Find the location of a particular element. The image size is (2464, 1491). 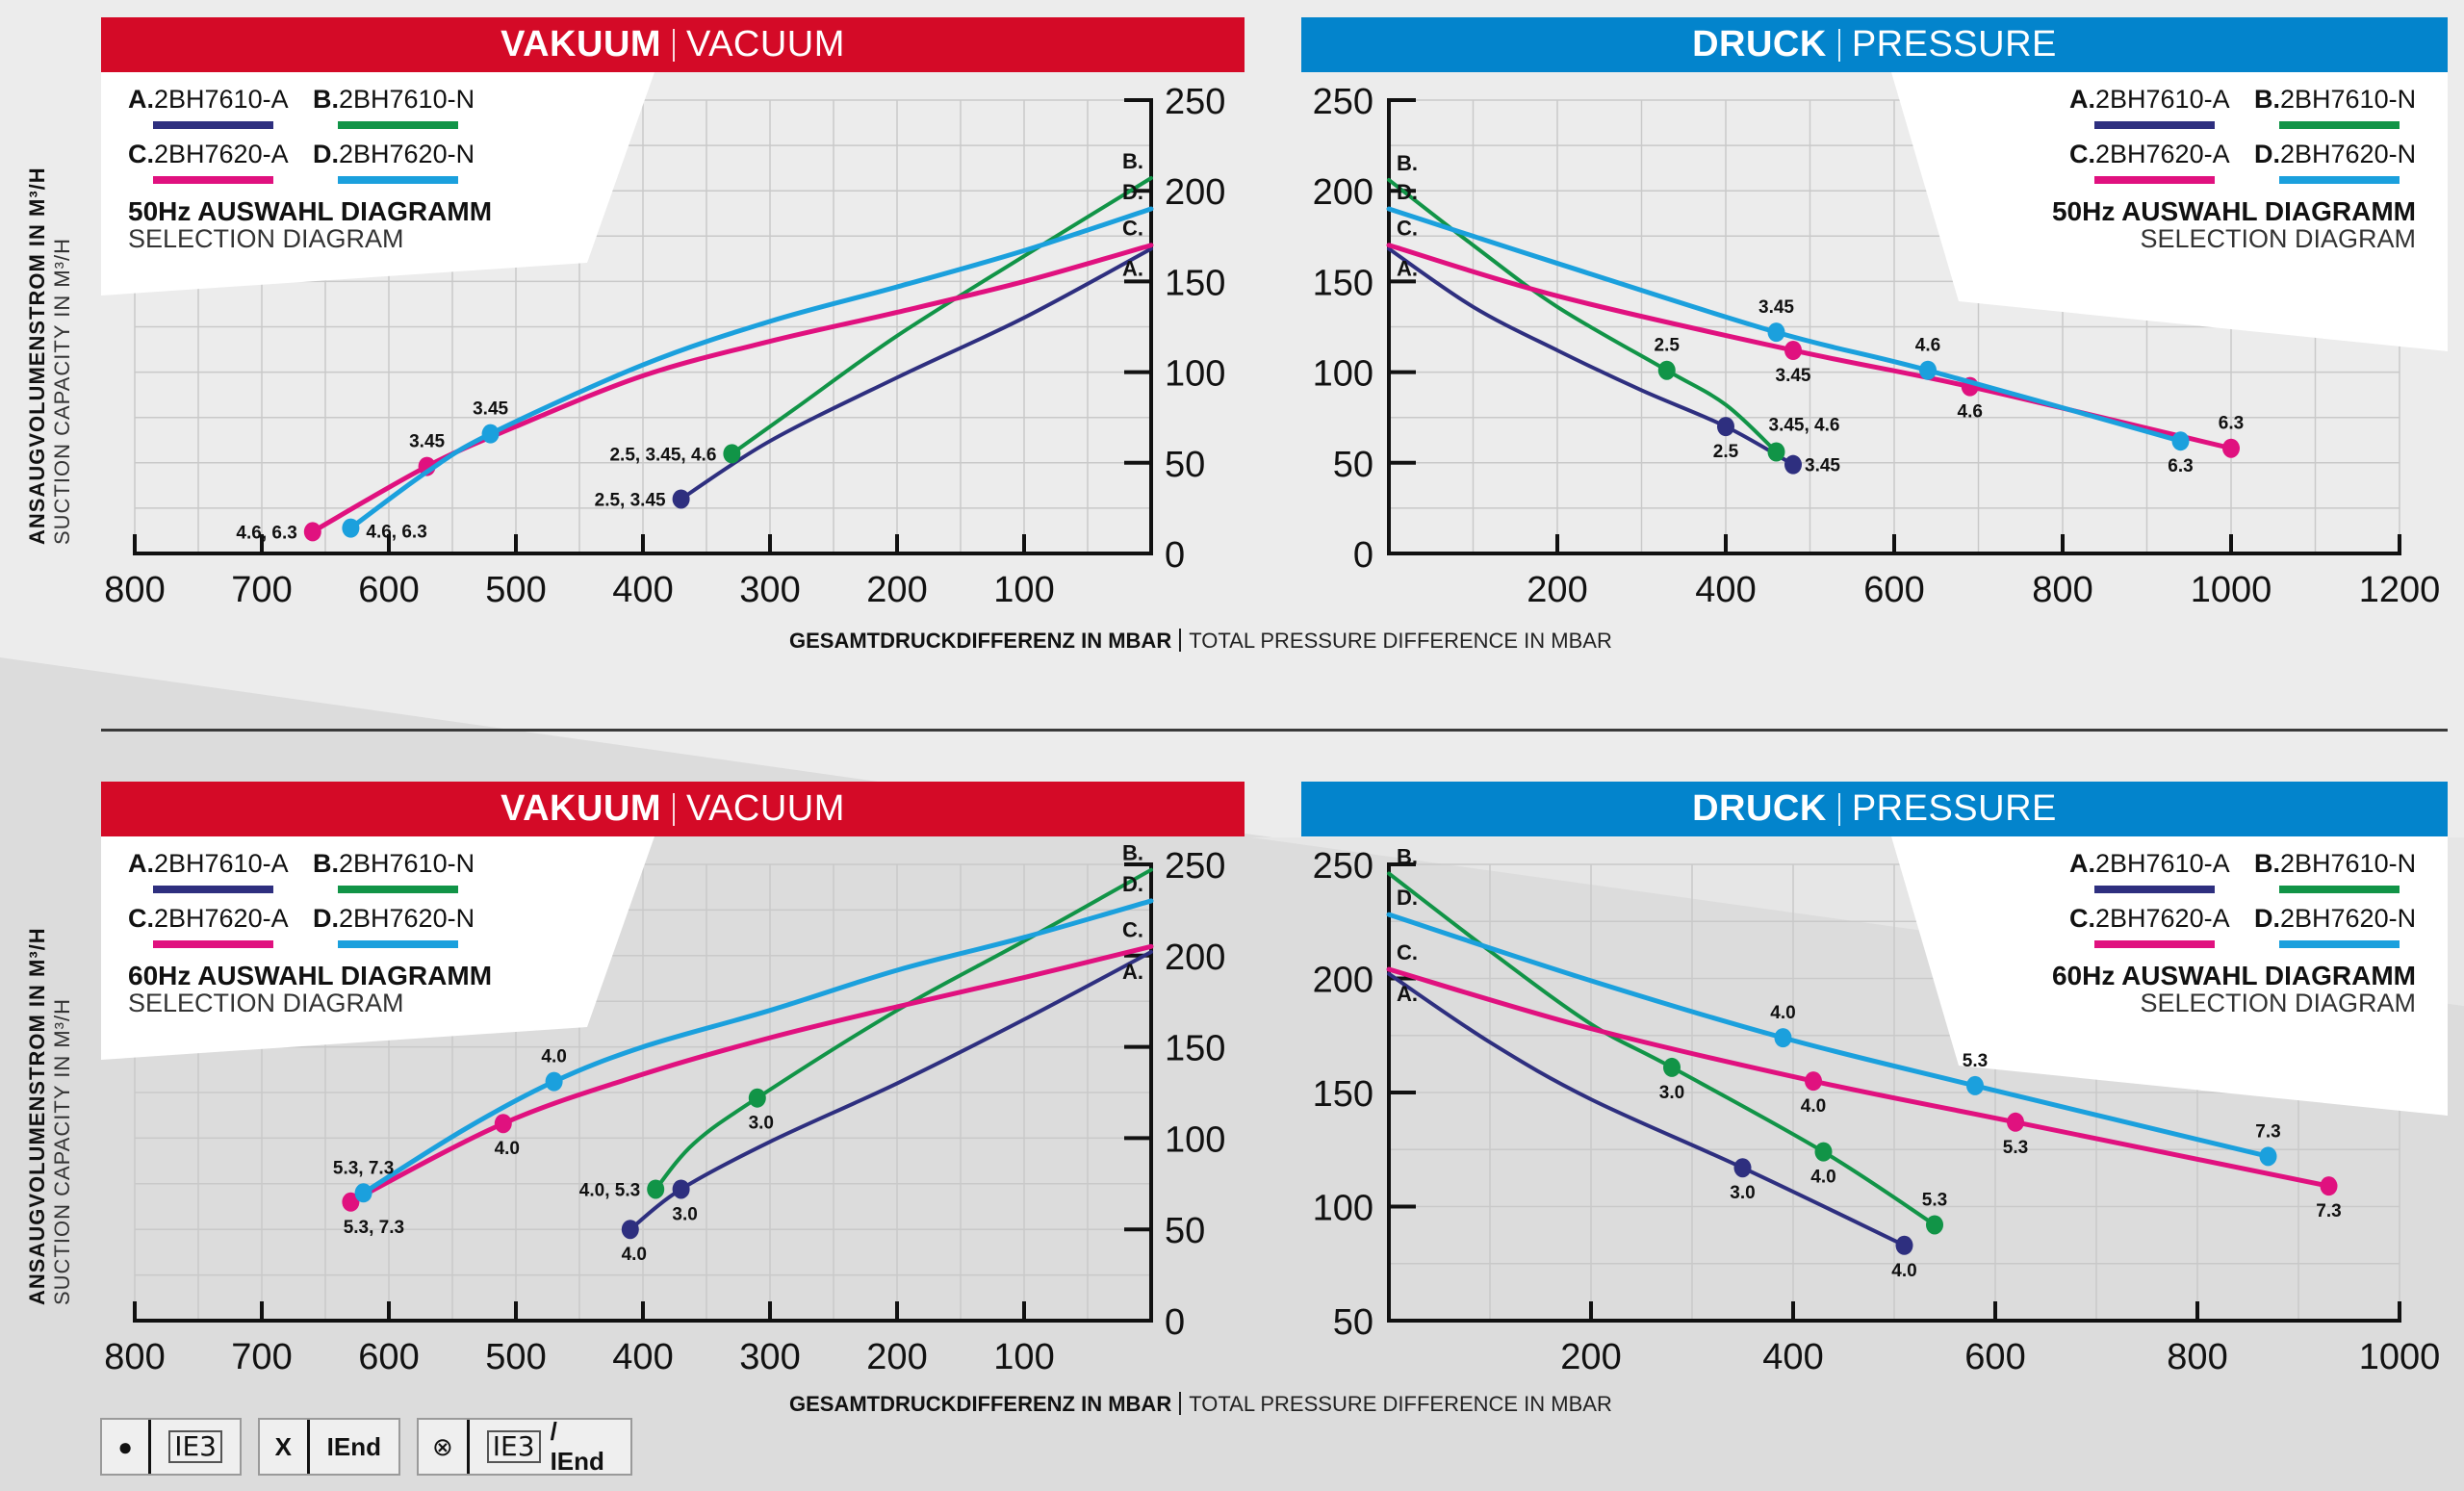

x-tick-label: 500 is located at coordinates (515, 590).